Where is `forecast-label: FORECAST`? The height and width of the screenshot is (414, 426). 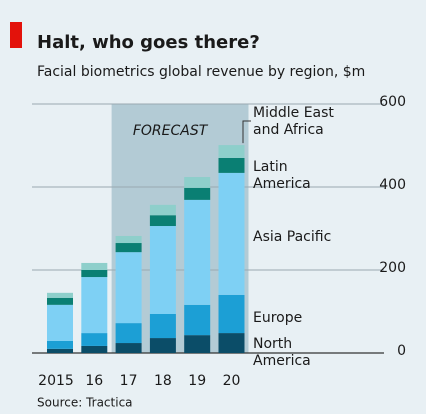 forecast-label: FORECAST is located at coordinates (171, 131).